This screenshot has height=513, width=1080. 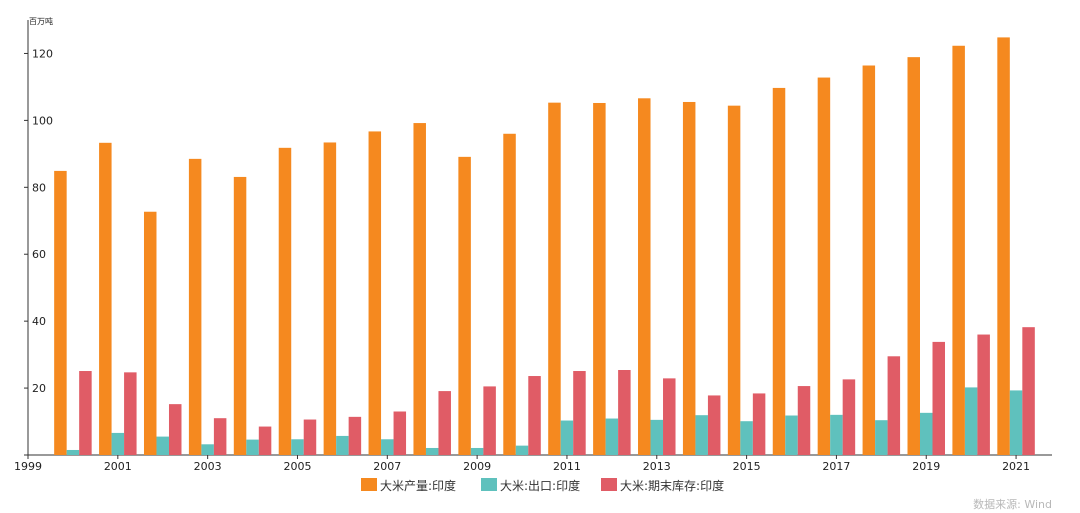 I want to click on bar-production-2015, so click(x=734, y=280).